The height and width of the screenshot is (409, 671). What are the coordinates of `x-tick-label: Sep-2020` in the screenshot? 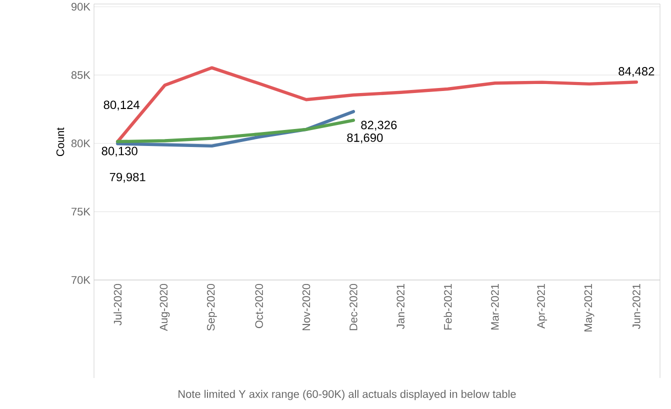 It's located at (211, 307).